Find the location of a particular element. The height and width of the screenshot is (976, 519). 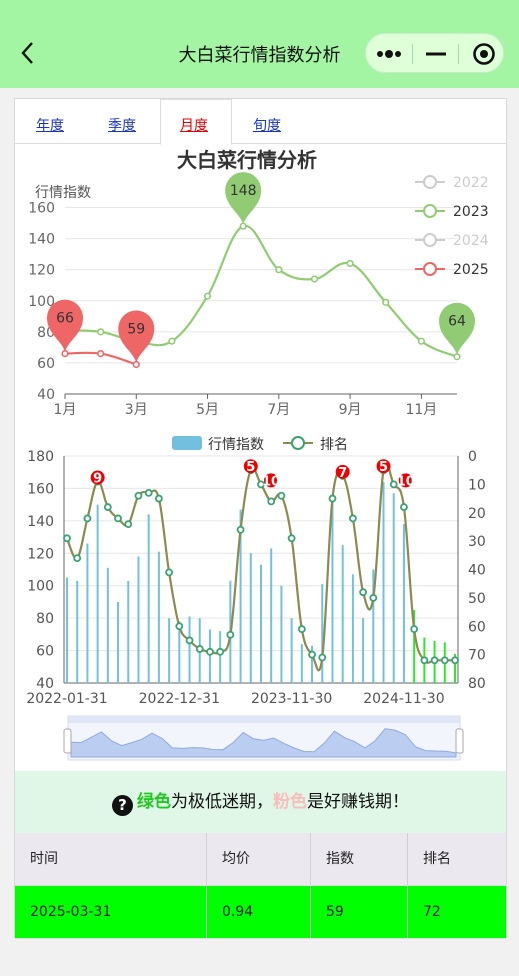

active-tab-frame is located at coordinates (196, 122).